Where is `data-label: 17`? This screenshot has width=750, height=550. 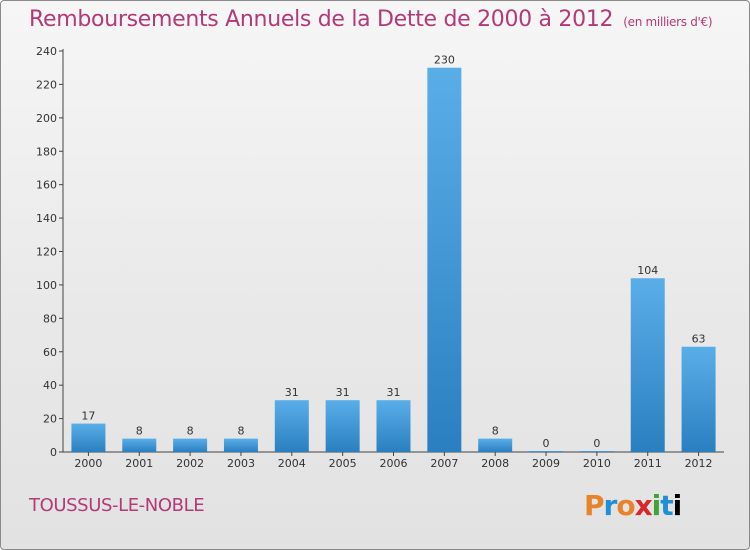 data-label: 17 is located at coordinates (88, 416).